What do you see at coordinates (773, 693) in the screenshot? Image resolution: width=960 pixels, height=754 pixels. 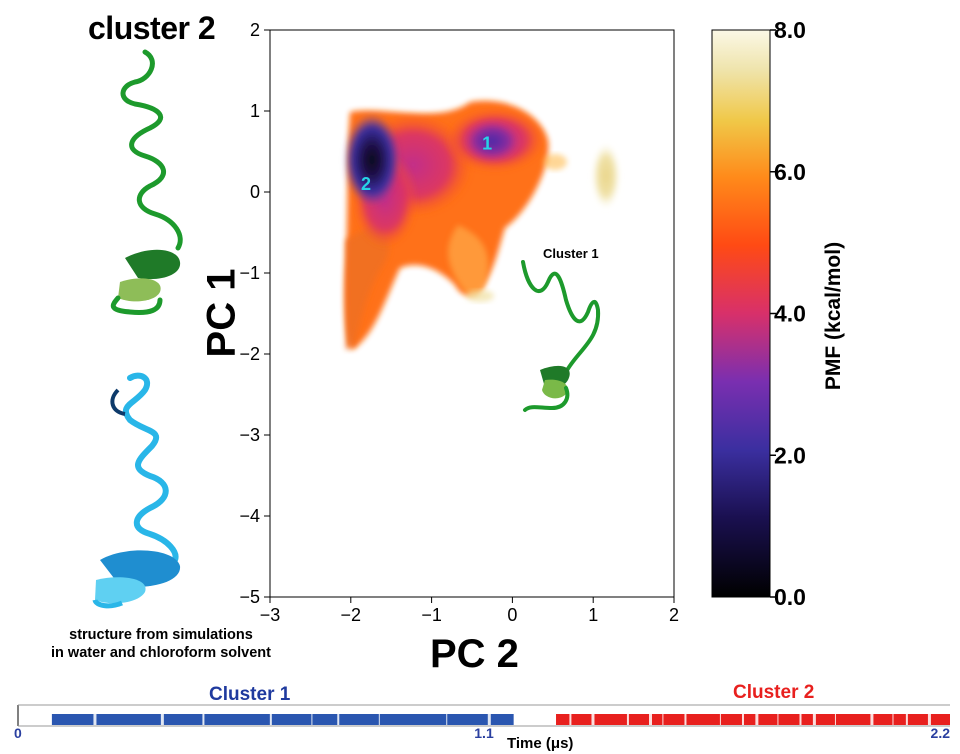 I see `timeline-cluster2-label: Cluster 2` at bounding box center [773, 693].